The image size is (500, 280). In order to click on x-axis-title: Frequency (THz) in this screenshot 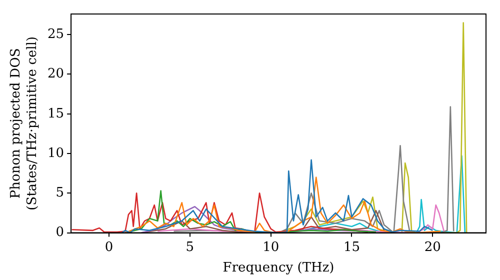, I will do `click(278, 268)`.